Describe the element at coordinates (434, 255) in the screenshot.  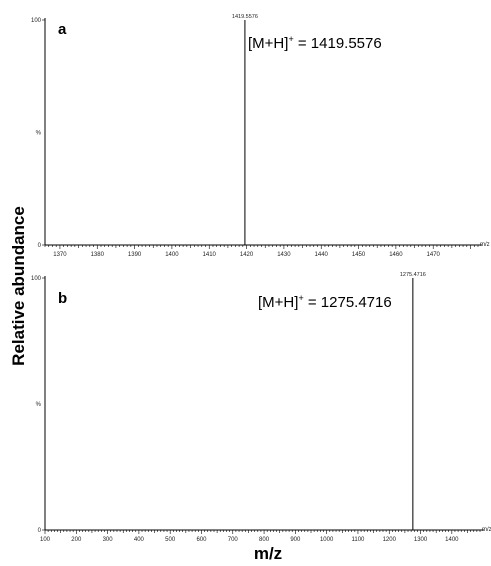
I see `panel-a-x-tick-label: 1470` at that location.